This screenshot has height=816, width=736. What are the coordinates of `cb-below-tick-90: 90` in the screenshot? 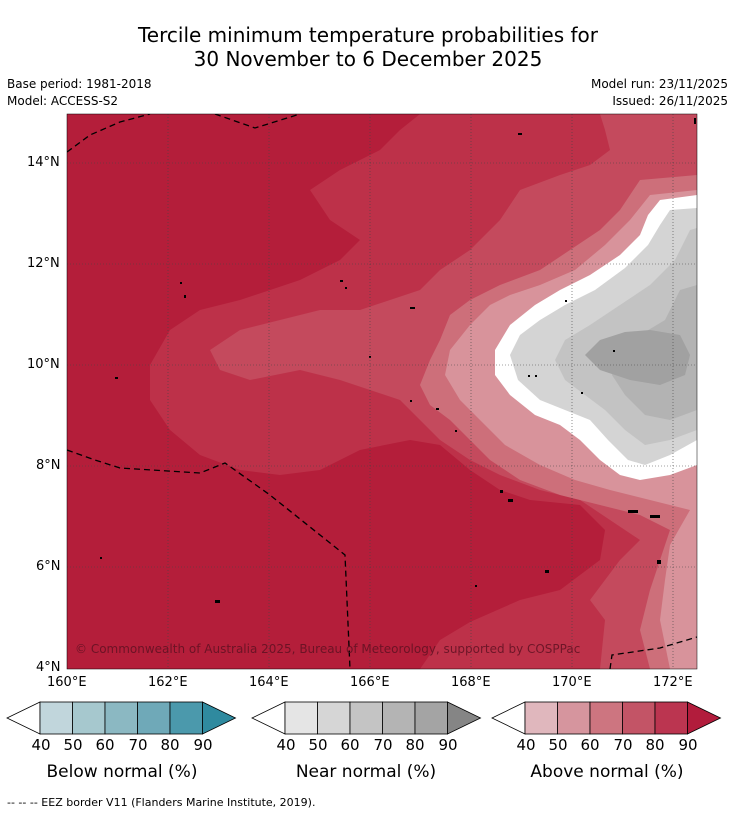 It's located at (203, 745).